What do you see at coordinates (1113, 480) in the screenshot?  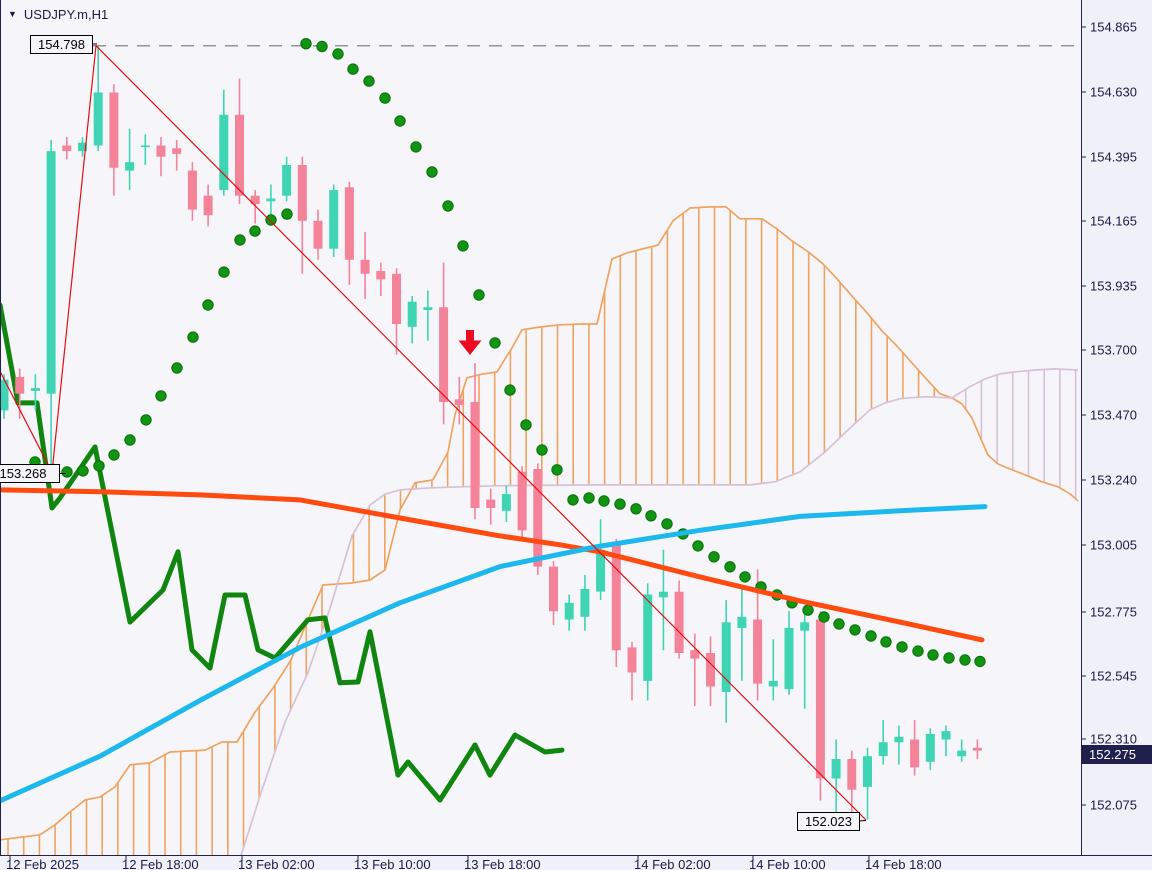 I see `price-tick-label: 153.240` at bounding box center [1113, 480].